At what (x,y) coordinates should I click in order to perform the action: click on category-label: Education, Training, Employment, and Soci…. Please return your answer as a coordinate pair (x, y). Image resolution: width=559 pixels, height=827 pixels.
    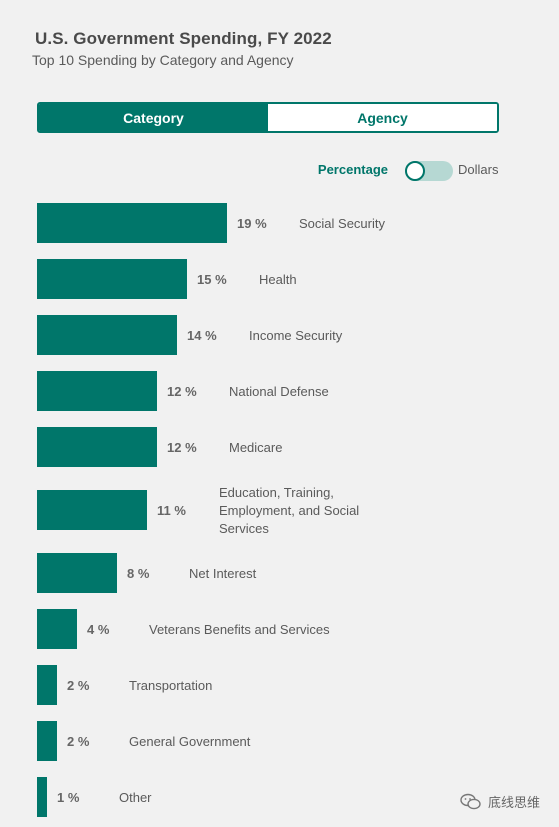
    Looking at the image, I should click on (289, 510).